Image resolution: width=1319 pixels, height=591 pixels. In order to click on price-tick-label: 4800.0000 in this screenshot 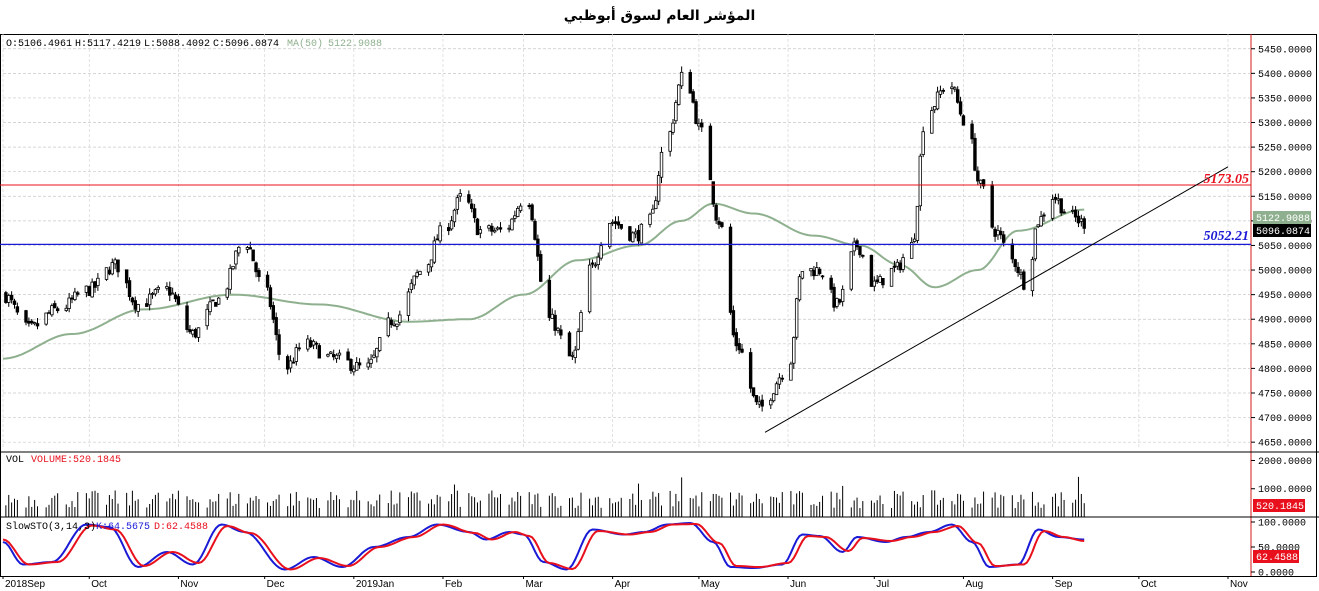, I will do `click(1285, 370)`.